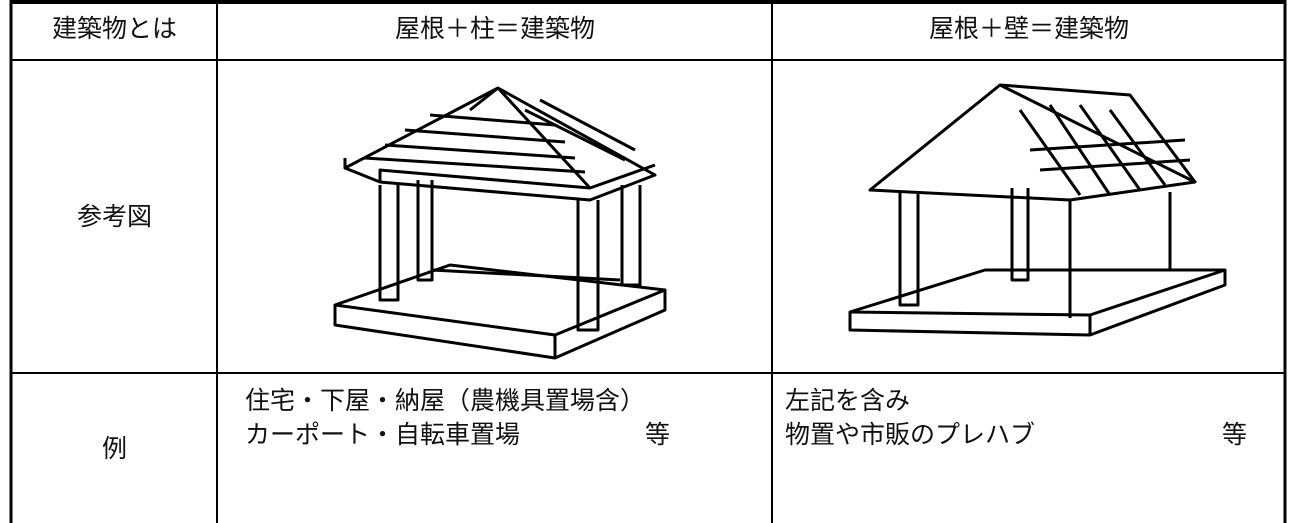  What do you see at coordinates (1028, 28) in the screenshot?
I see `header-cell: 屋根＋壁＝建築物` at bounding box center [1028, 28].